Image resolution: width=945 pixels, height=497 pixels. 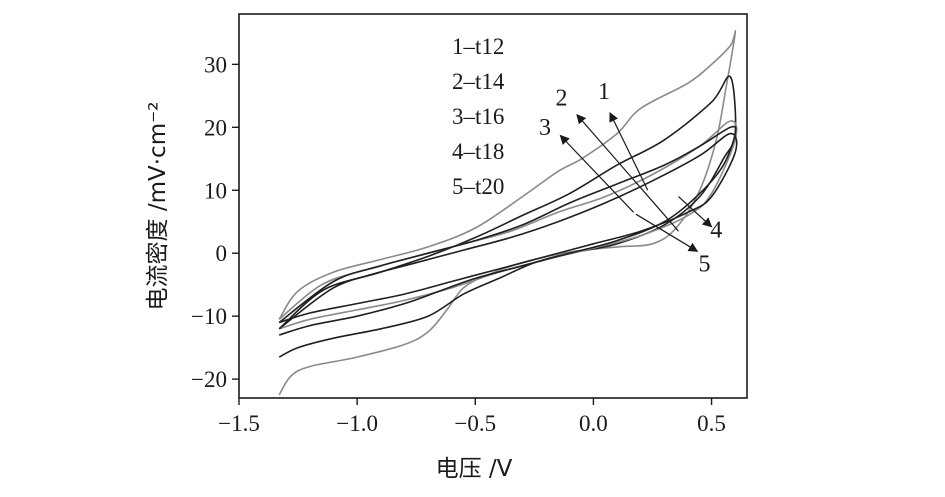 What do you see at coordinates (562, 98) in the screenshot?
I see `callout-label-2: 2` at bounding box center [562, 98].